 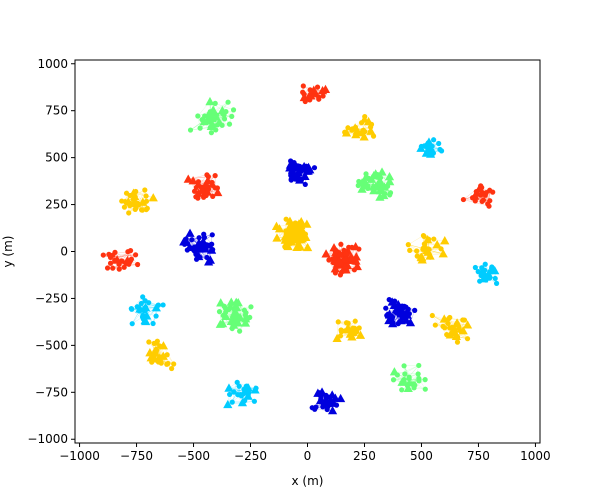 What do you see at coordinates (305, 453) in the screenshot?
I see `x-axis: −1000 −750 −500 −250 0 250 500 750 1000` at bounding box center [305, 453].